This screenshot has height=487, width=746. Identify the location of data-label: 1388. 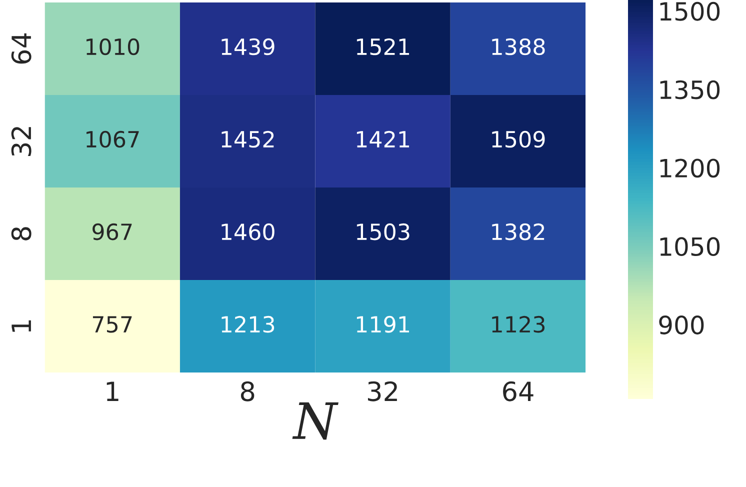
(518, 47).